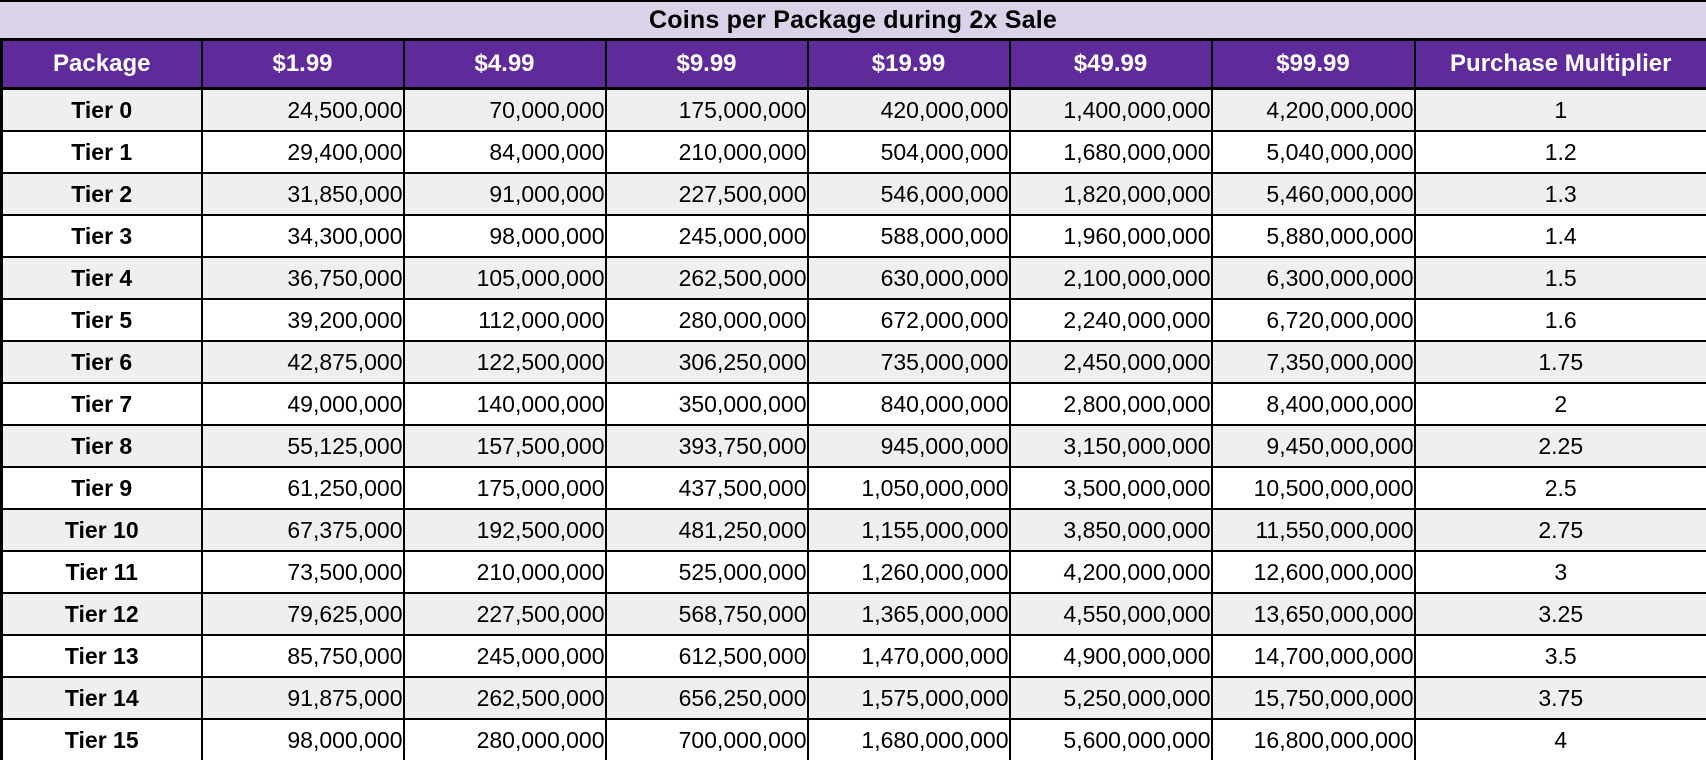  I want to click on coins-value-cell: 656,250,000, so click(706, 698).